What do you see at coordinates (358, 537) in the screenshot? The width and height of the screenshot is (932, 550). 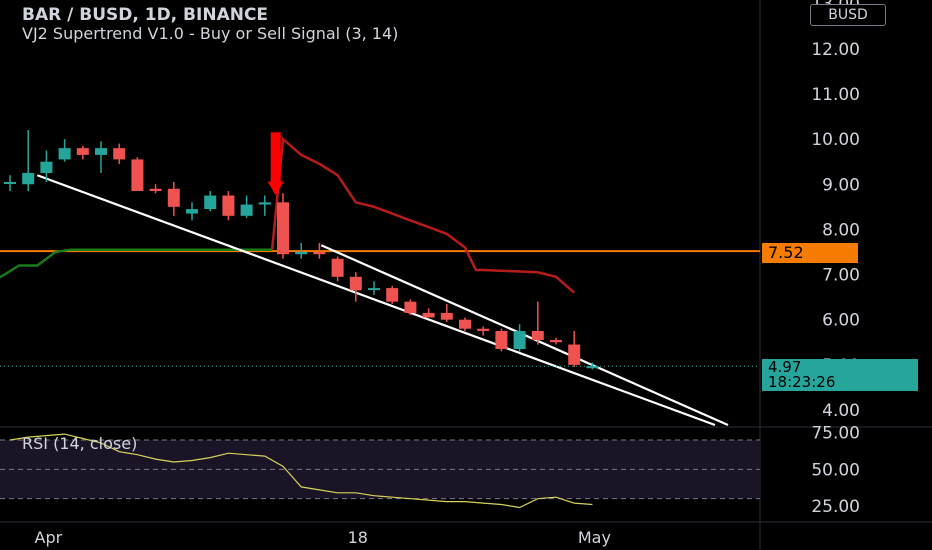 I see `time-tick-label: 18` at bounding box center [358, 537].